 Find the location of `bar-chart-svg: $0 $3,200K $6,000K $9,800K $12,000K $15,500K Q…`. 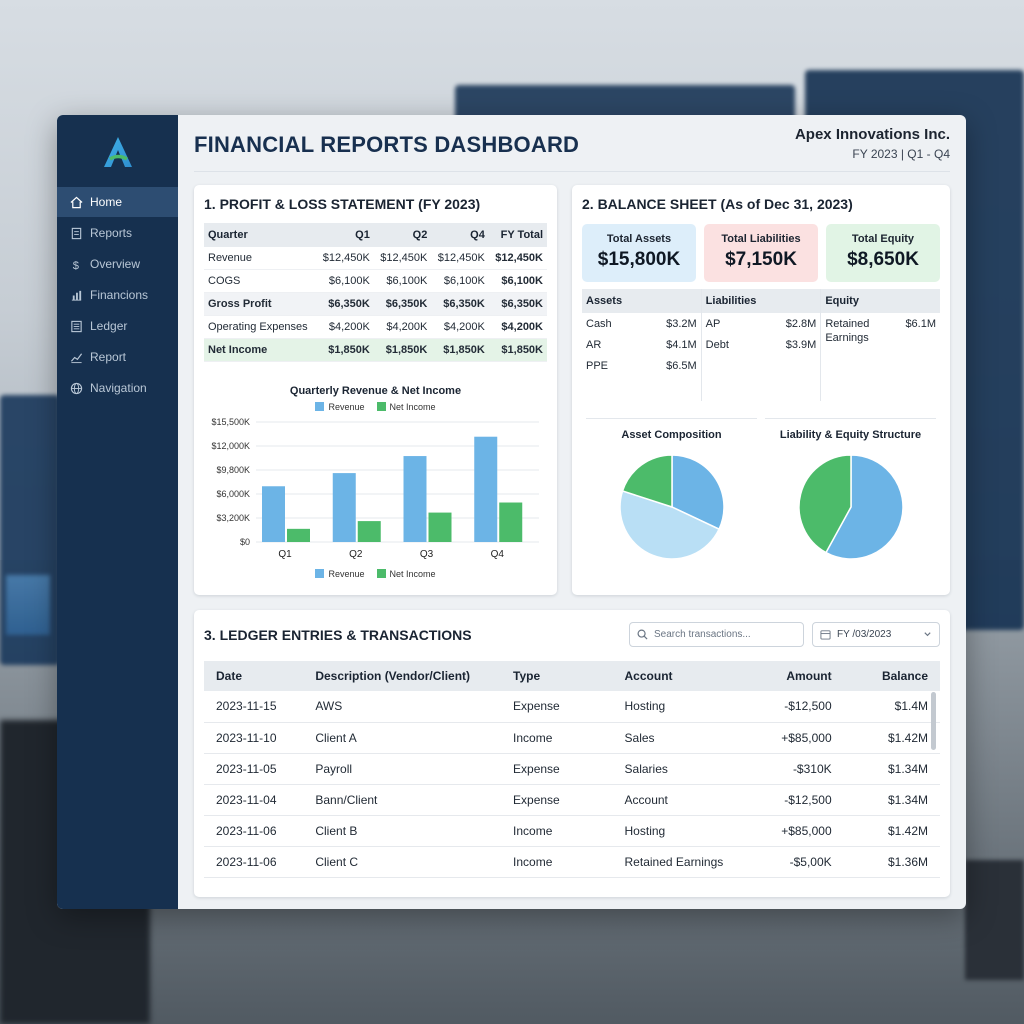

bar-chart-svg: $0 $3,200K $6,000K $9,800K $12,000K $15,500K Q… is located at coordinates (375, 488).